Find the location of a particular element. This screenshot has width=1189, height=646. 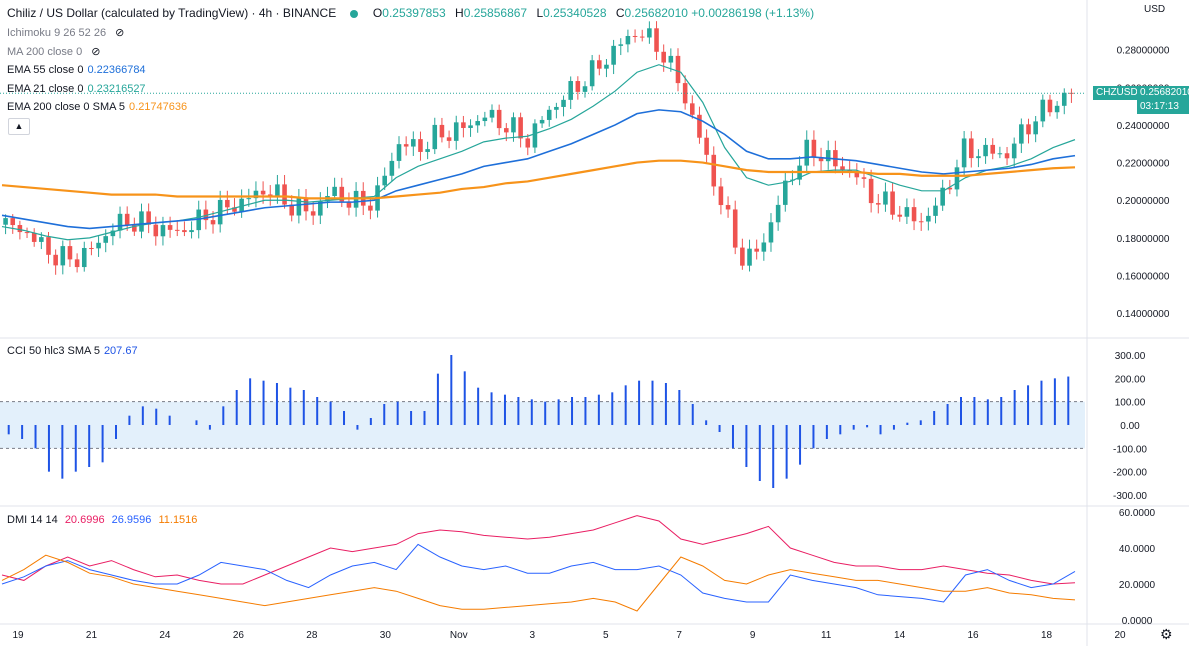

cci-tick-label: -300.00 is located at coordinates (1130, 496).